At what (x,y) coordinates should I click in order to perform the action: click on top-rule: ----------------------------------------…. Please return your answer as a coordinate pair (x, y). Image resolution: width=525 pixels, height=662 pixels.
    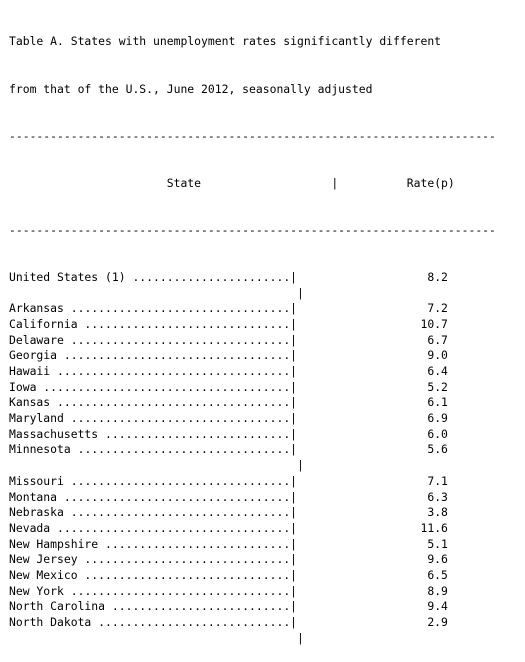
    Looking at the image, I should click on (252, 135).